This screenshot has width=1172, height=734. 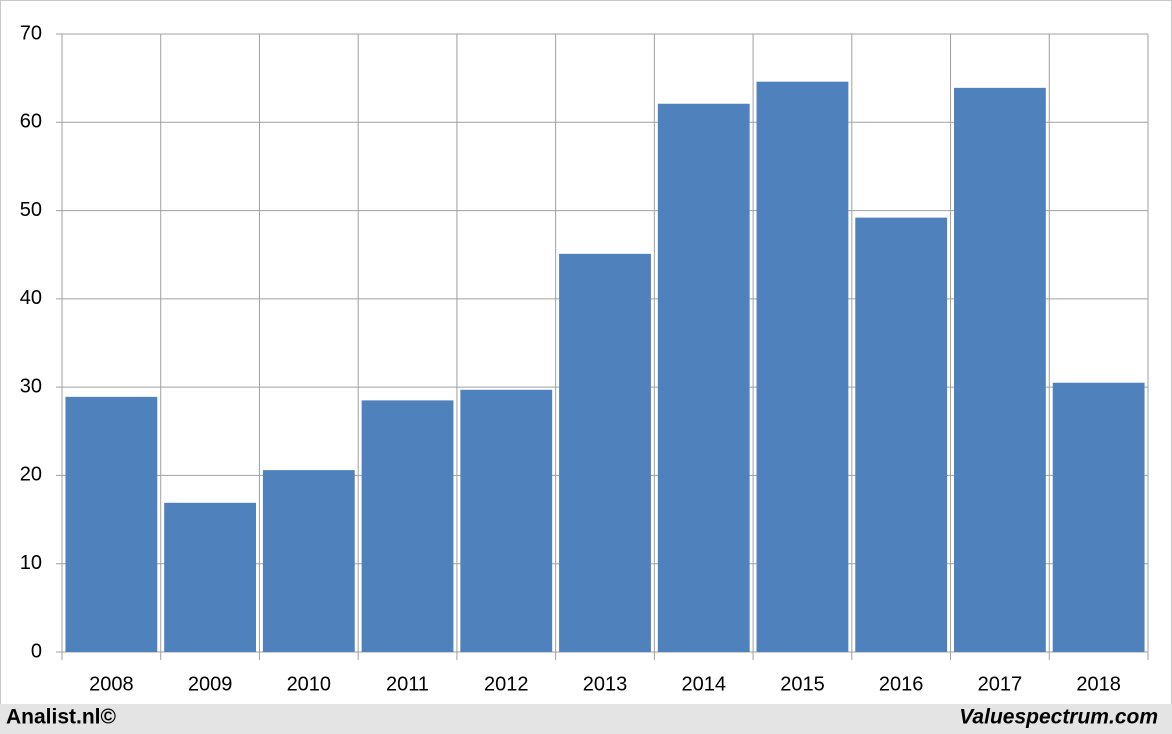 What do you see at coordinates (31, 33) in the screenshot?
I see `y-tick-label: 70` at bounding box center [31, 33].